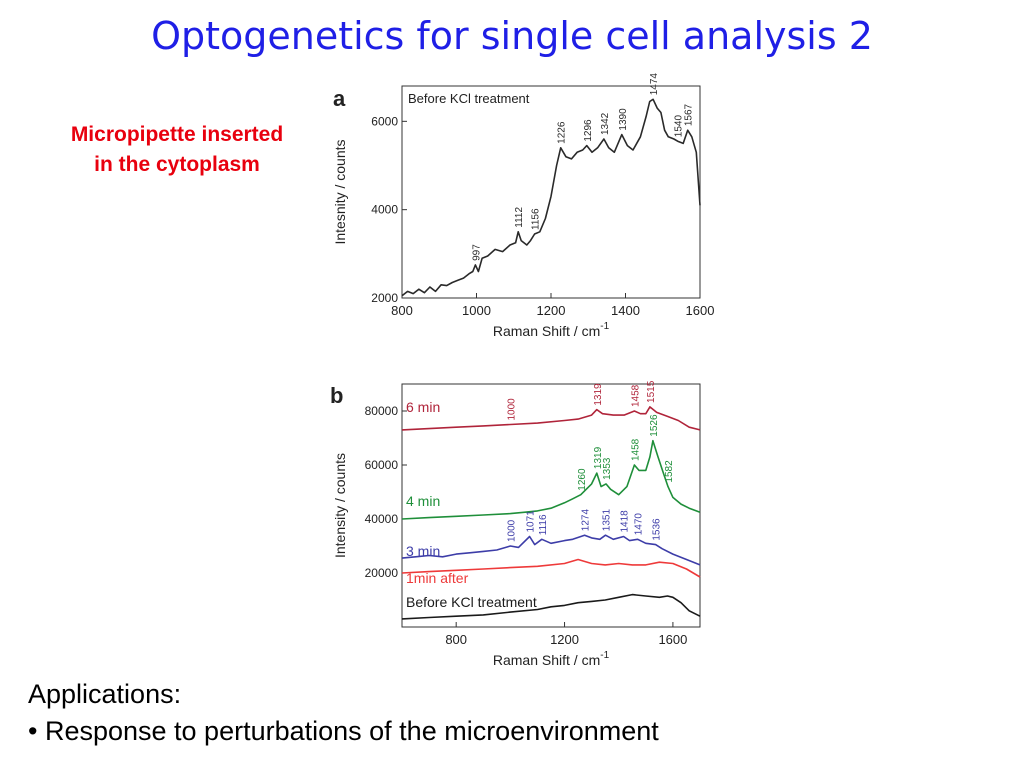  Describe the element at coordinates (689, 114) in the screenshot. I see `peak-label: 1567` at that location.